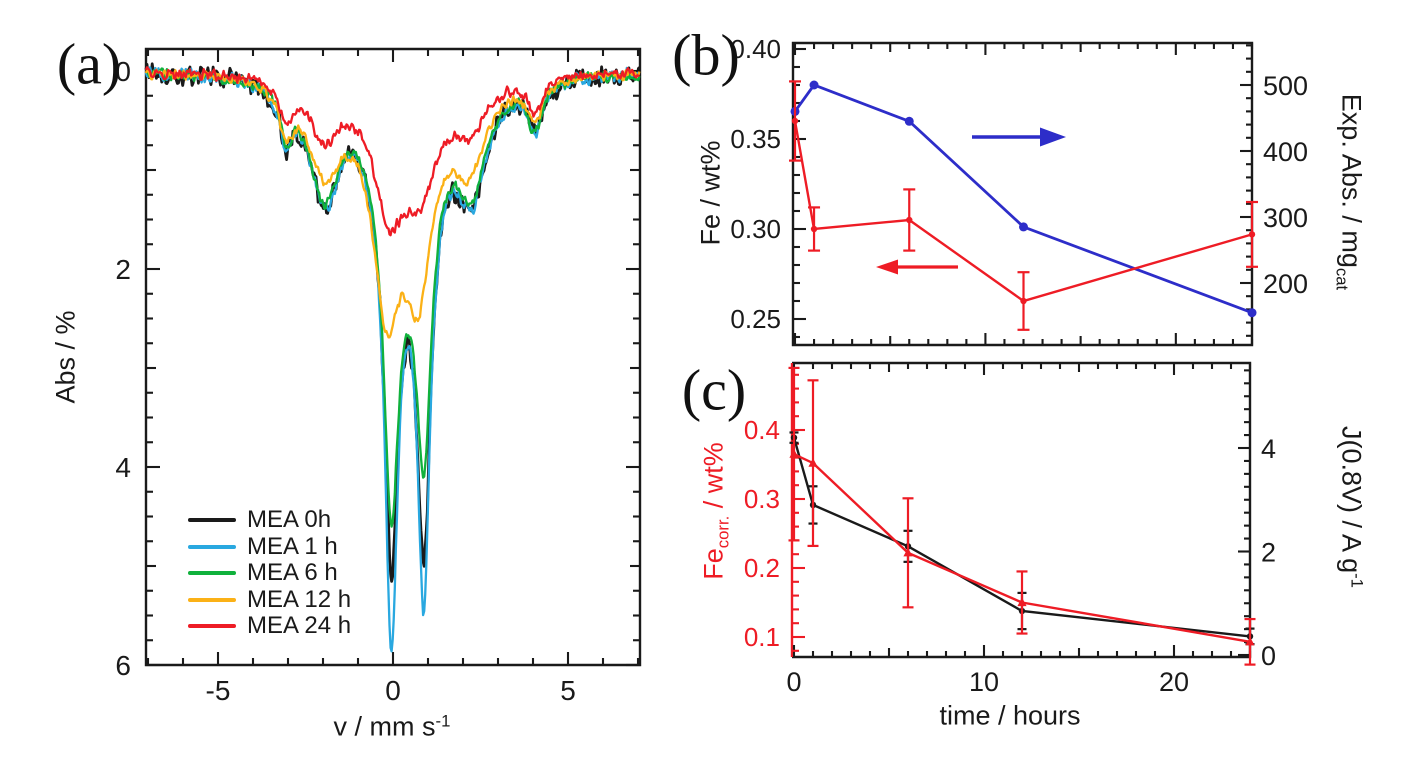 The image size is (1411, 769). Describe the element at coordinates (299, 599) in the screenshot. I see `legend-label: MEA 12 h` at that location.